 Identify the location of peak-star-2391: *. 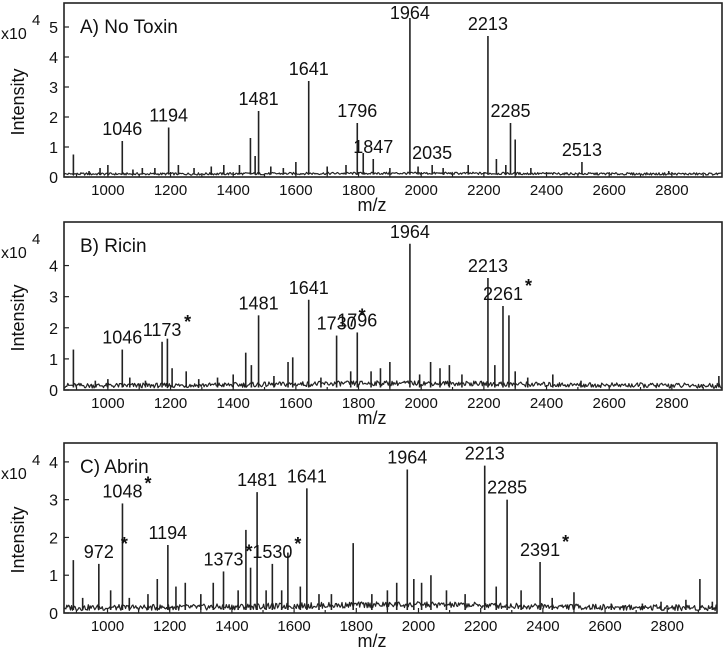
(565, 542).